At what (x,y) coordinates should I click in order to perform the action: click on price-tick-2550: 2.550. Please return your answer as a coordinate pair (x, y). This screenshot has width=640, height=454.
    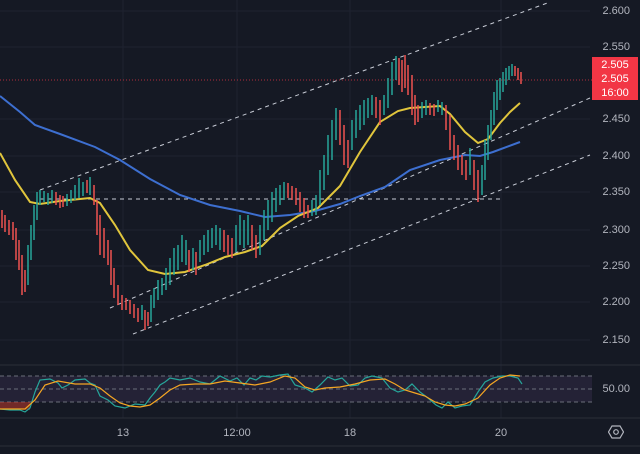
    Looking at the image, I should click on (616, 47).